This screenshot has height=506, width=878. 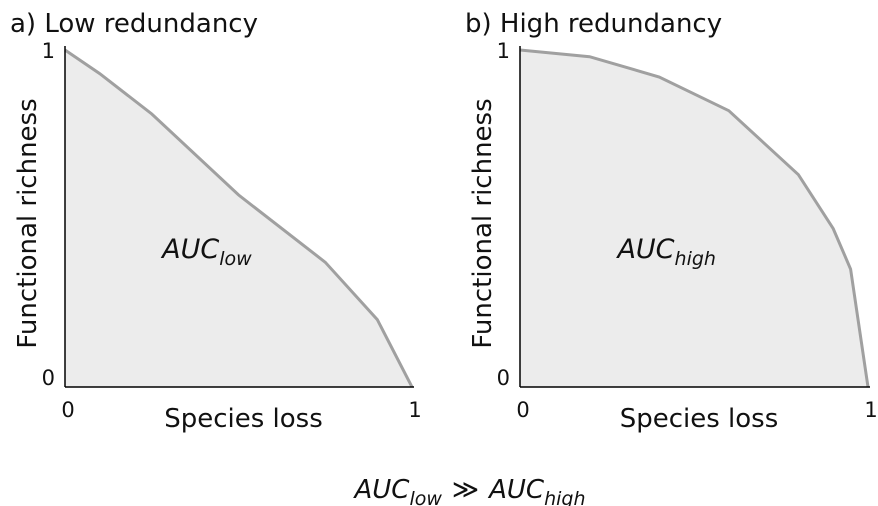 What do you see at coordinates (381, 490) in the screenshot?
I see `caption-left-main: AUC` at bounding box center [381, 490].